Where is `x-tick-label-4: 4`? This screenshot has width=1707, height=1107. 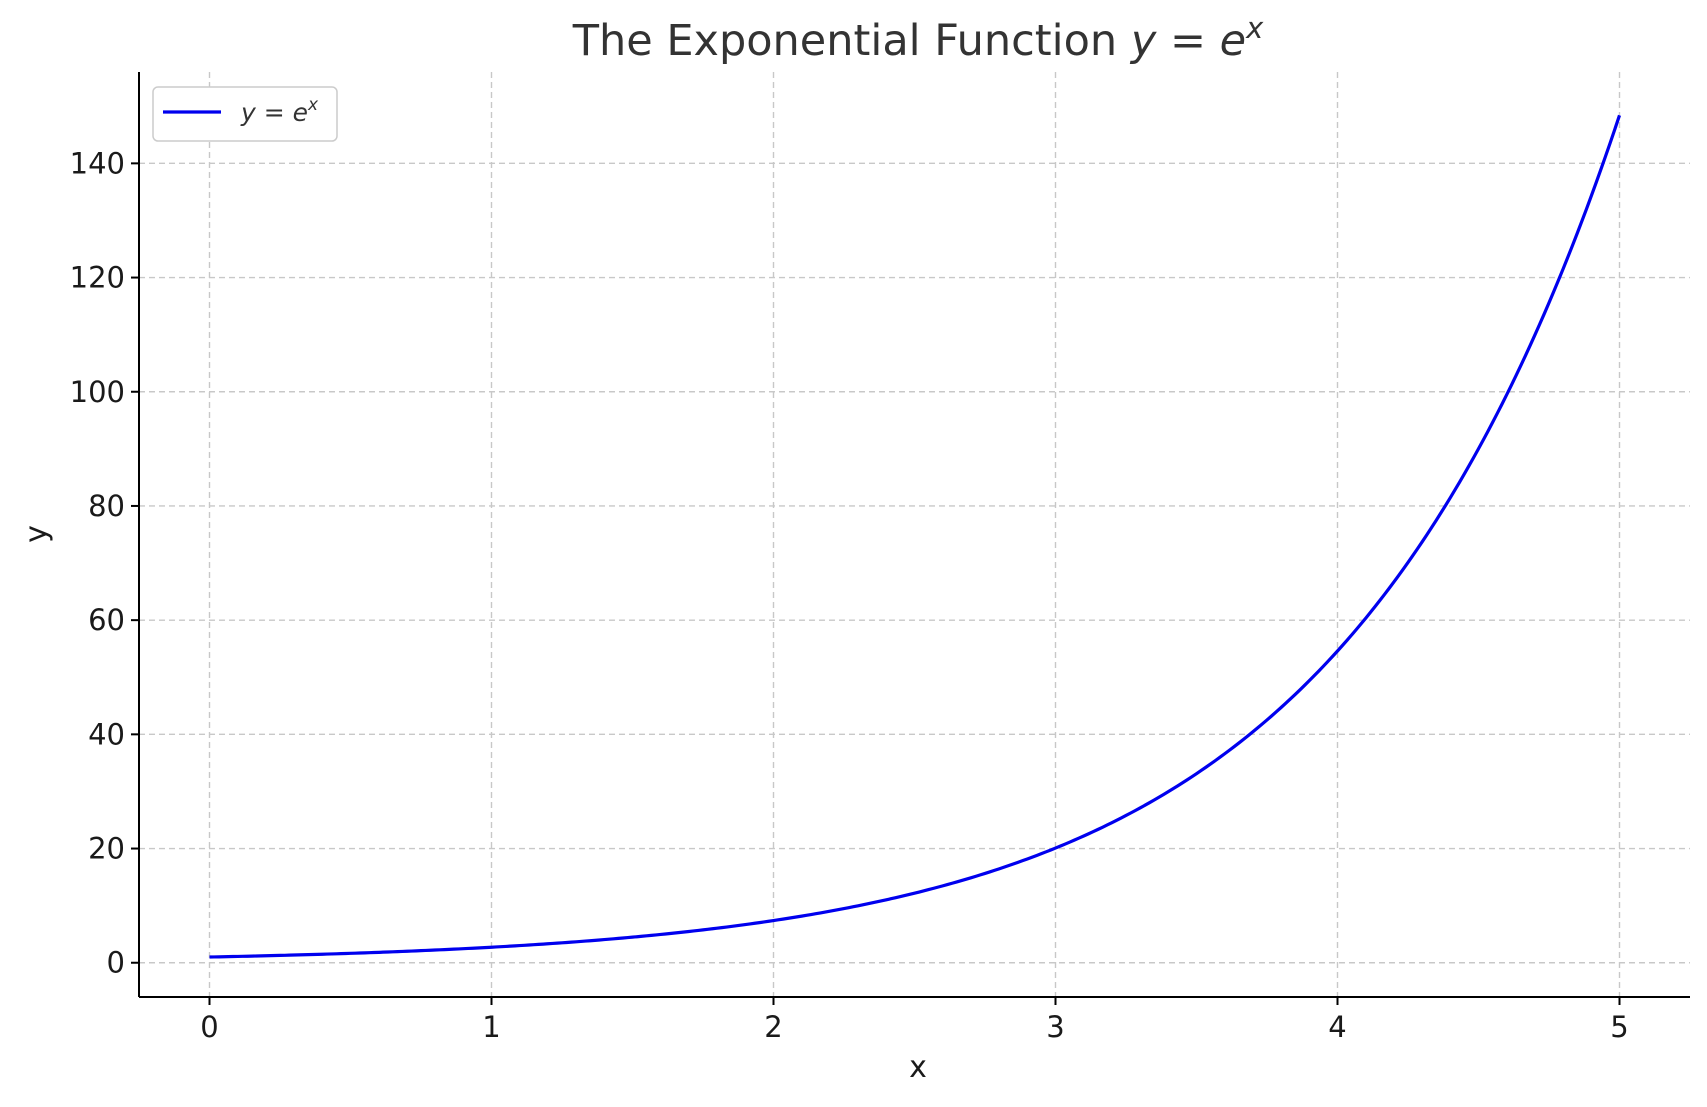
x-tick-label-4: 4 is located at coordinates (1337, 1027).